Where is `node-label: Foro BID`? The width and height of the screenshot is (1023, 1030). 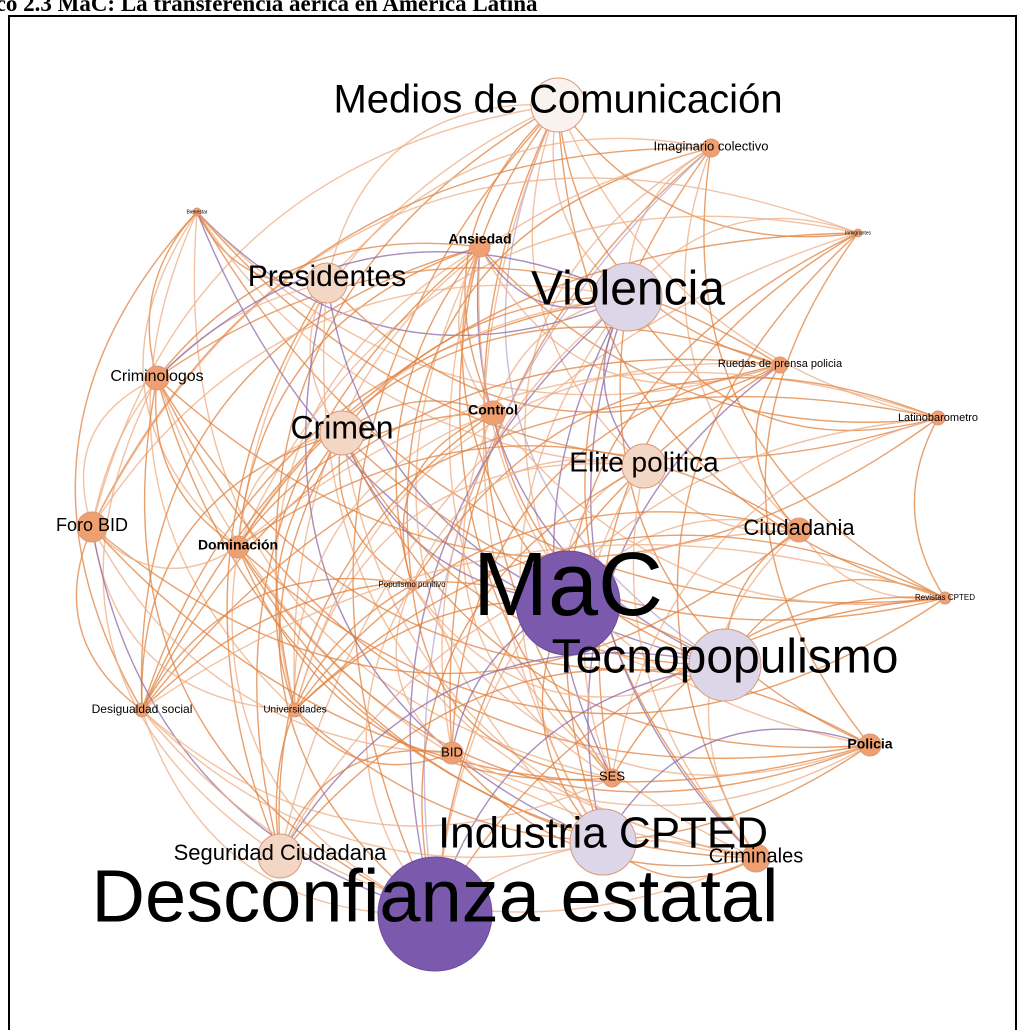 node-label: Foro BID is located at coordinates (92, 525).